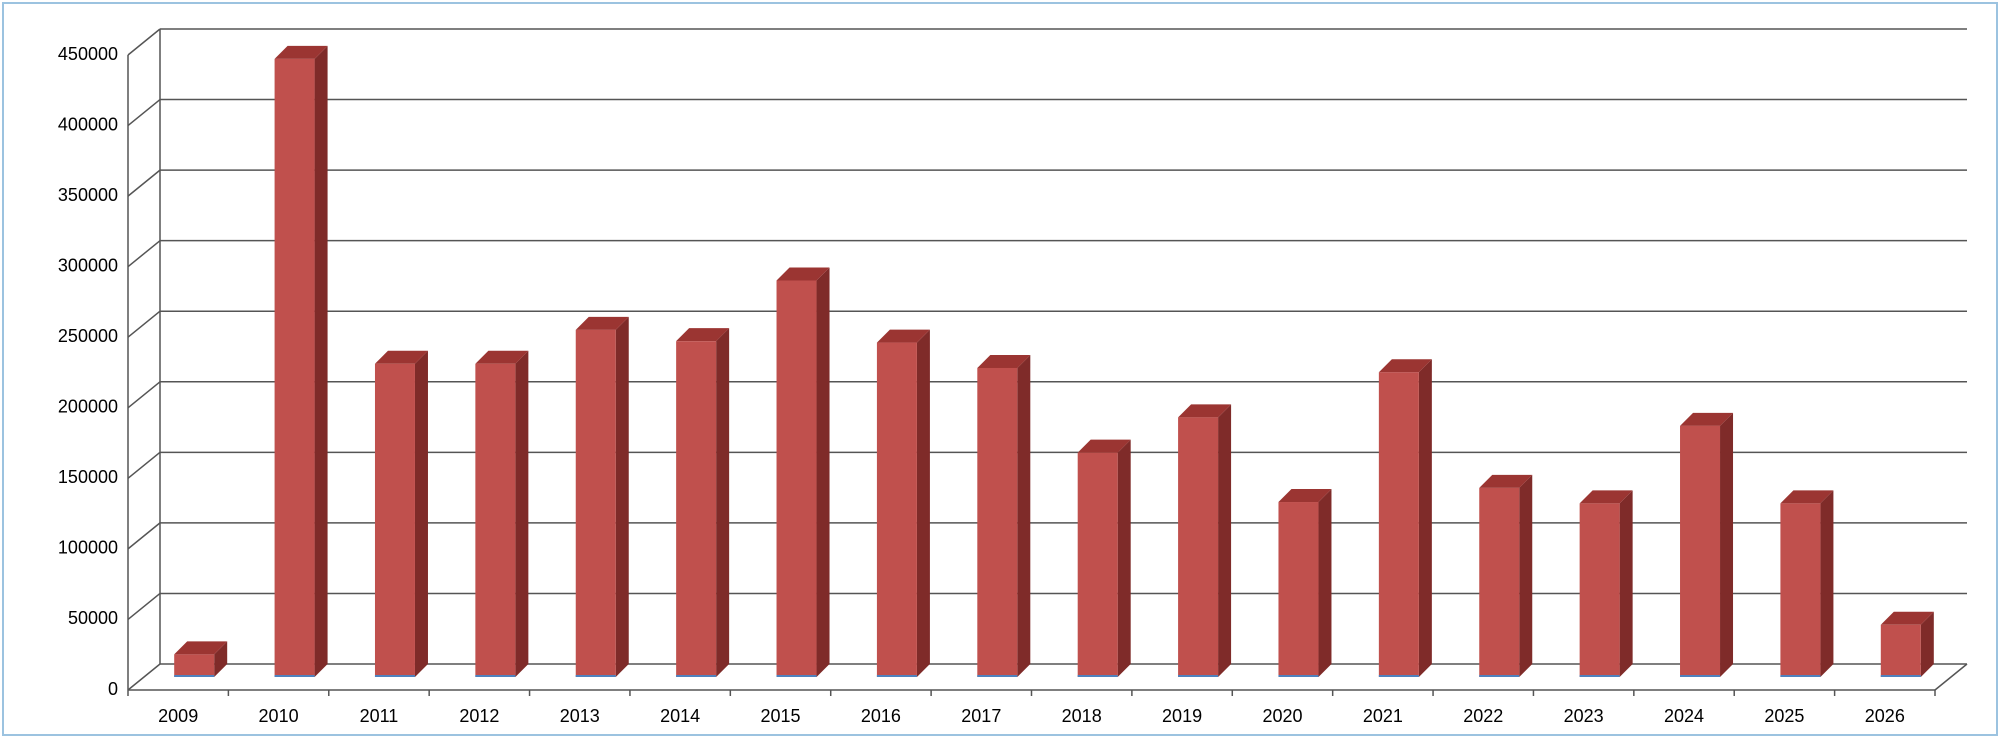 The height and width of the screenshot is (755, 2000). Describe the element at coordinates (580, 716) in the screenshot. I see `x-tick-label: 2013` at that location.